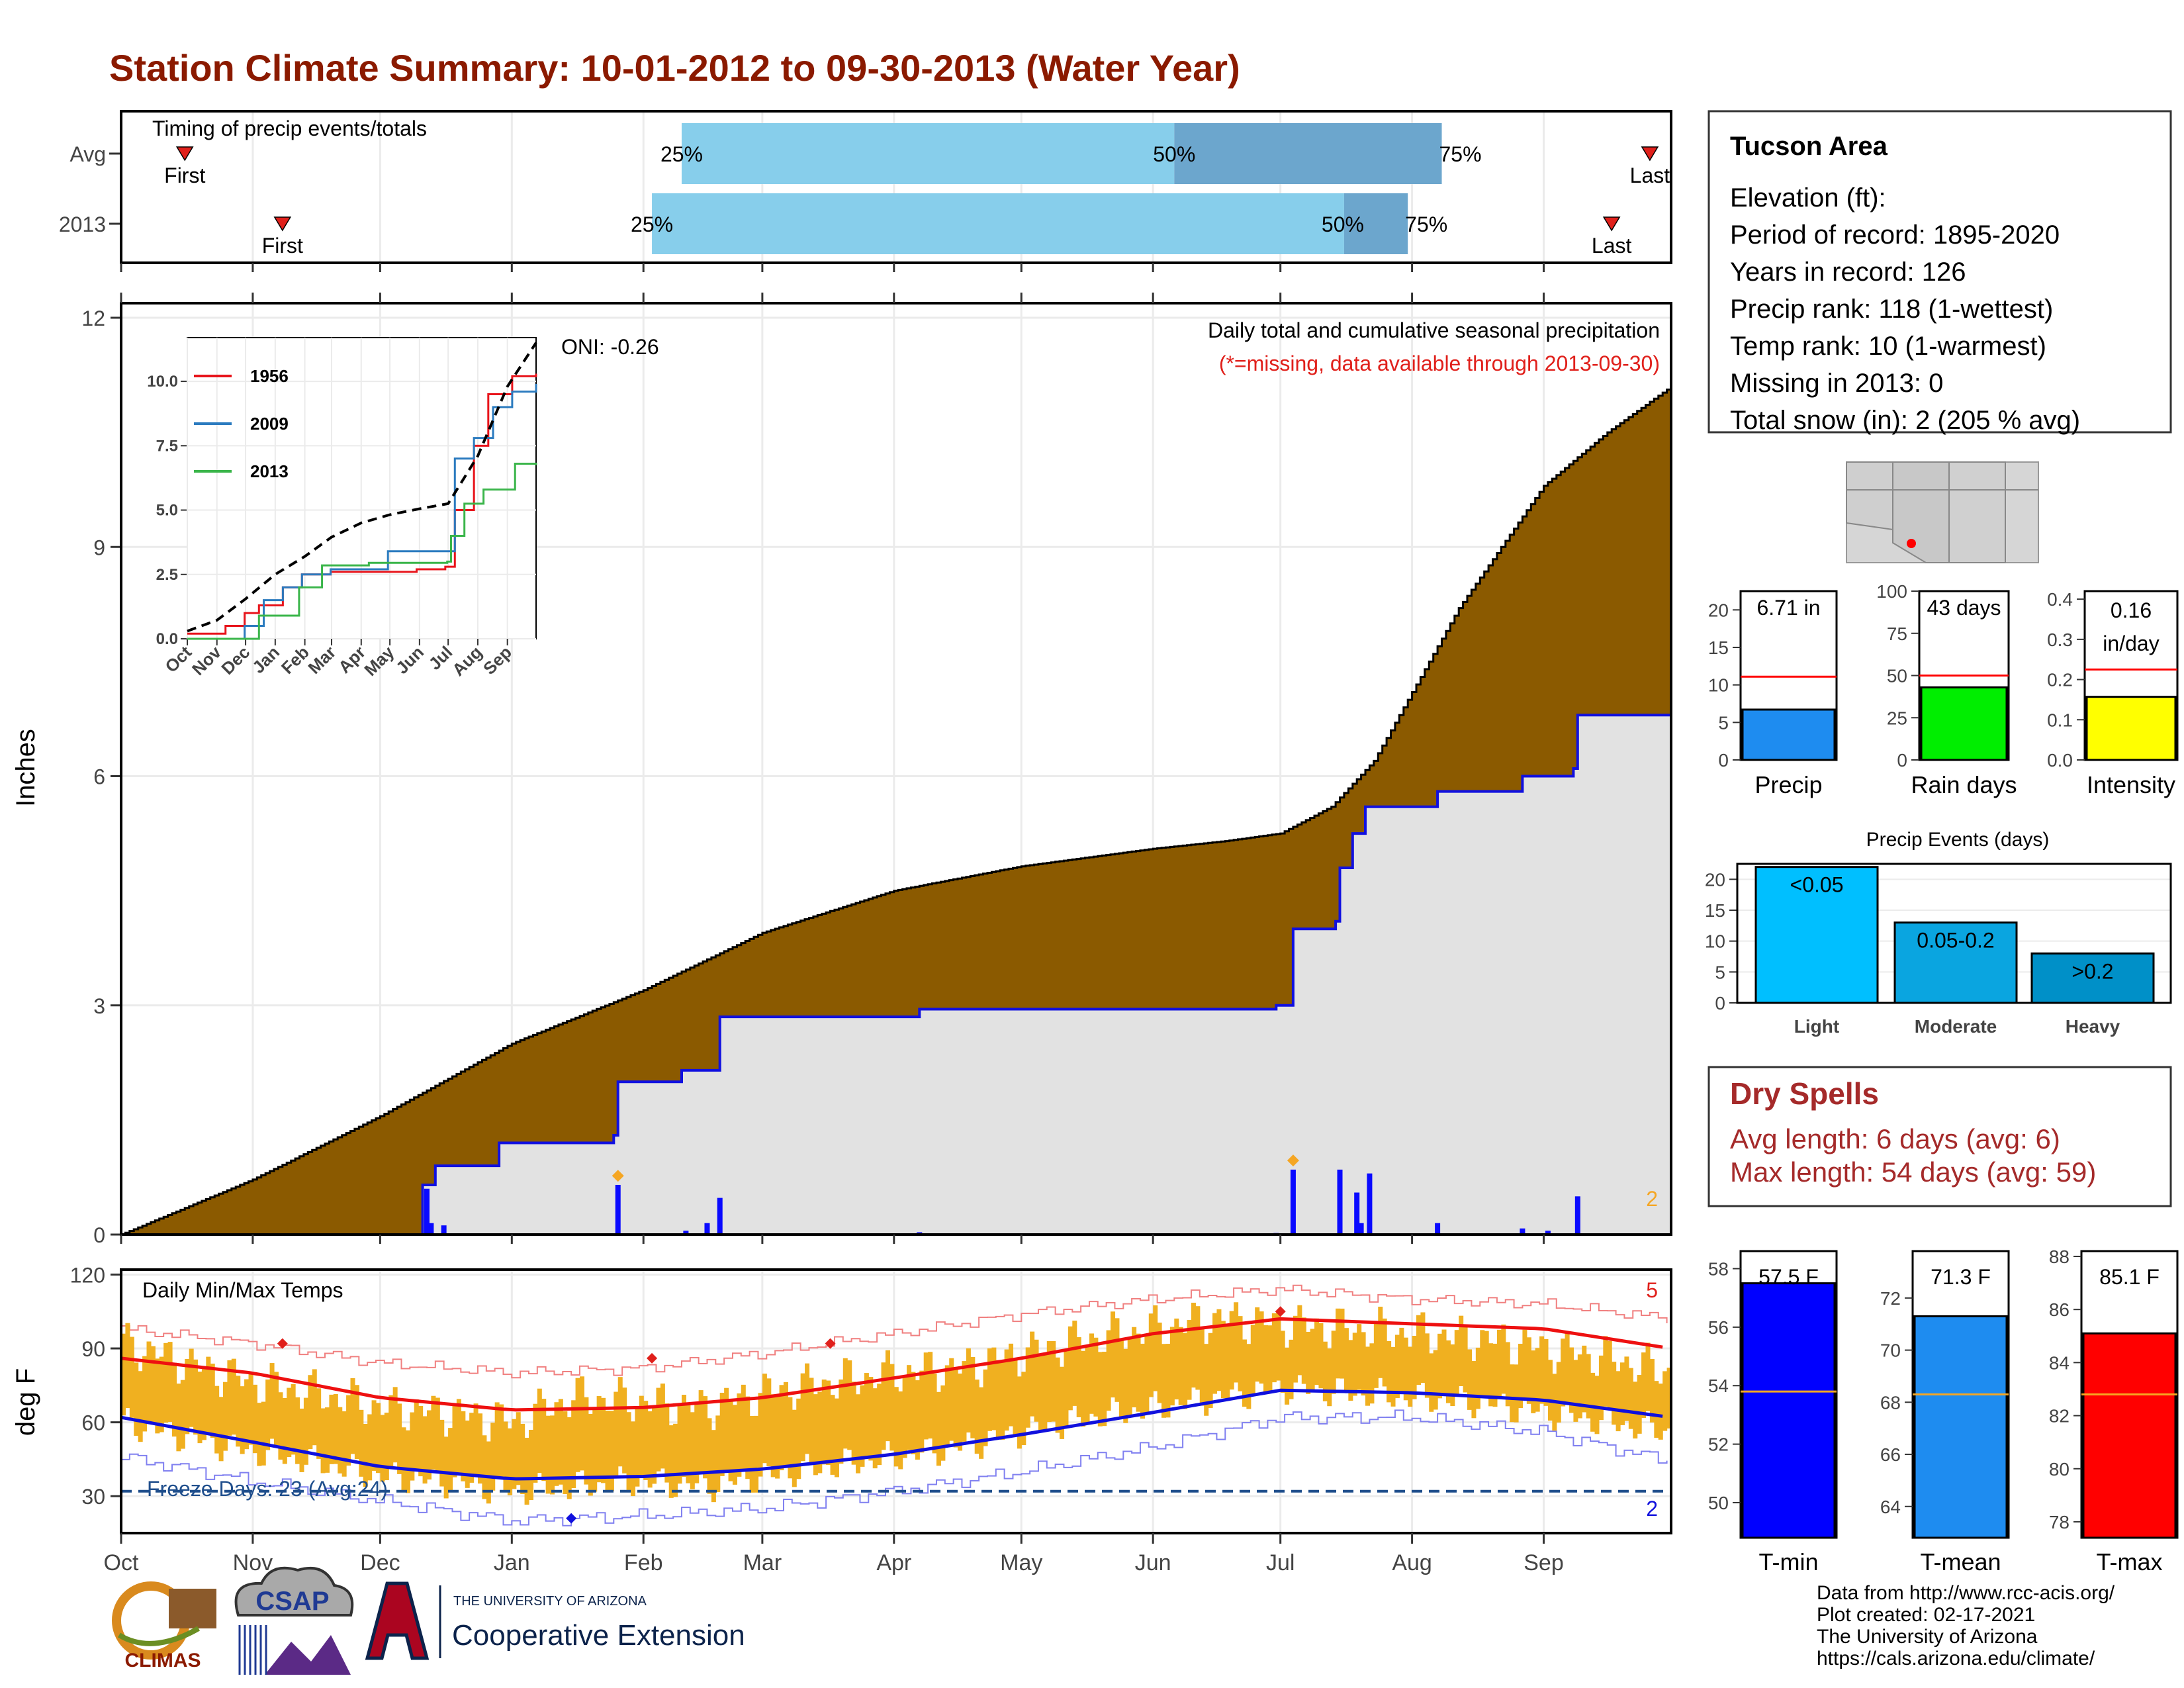 This screenshot has height=1688, width=2184. I want to click on dry-frame, so click(1940, 1136).